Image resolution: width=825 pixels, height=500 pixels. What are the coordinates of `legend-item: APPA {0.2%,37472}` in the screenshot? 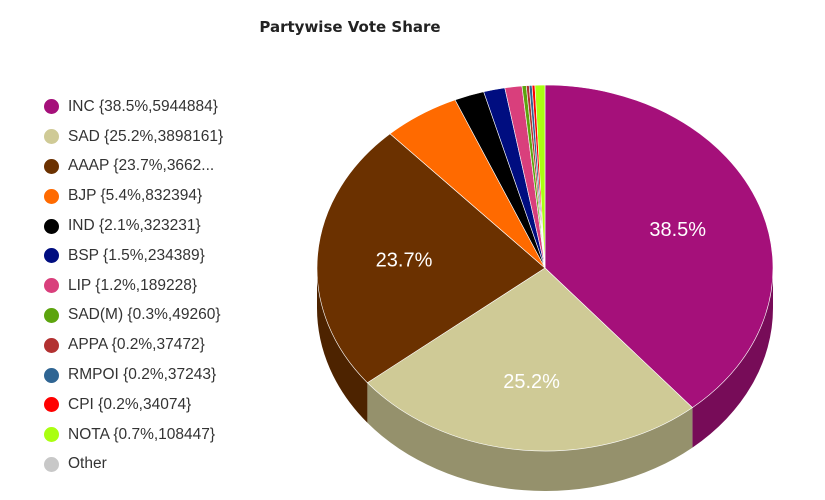 It's located at (159, 345).